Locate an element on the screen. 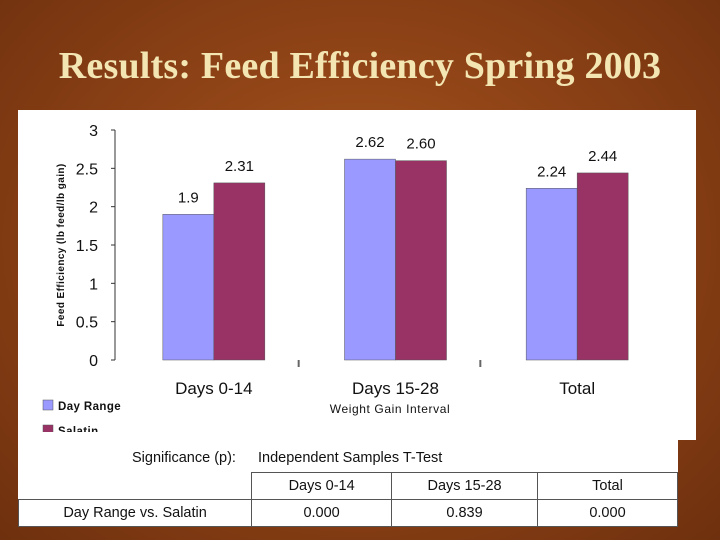  table-corner-cell is located at coordinates (135, 486).